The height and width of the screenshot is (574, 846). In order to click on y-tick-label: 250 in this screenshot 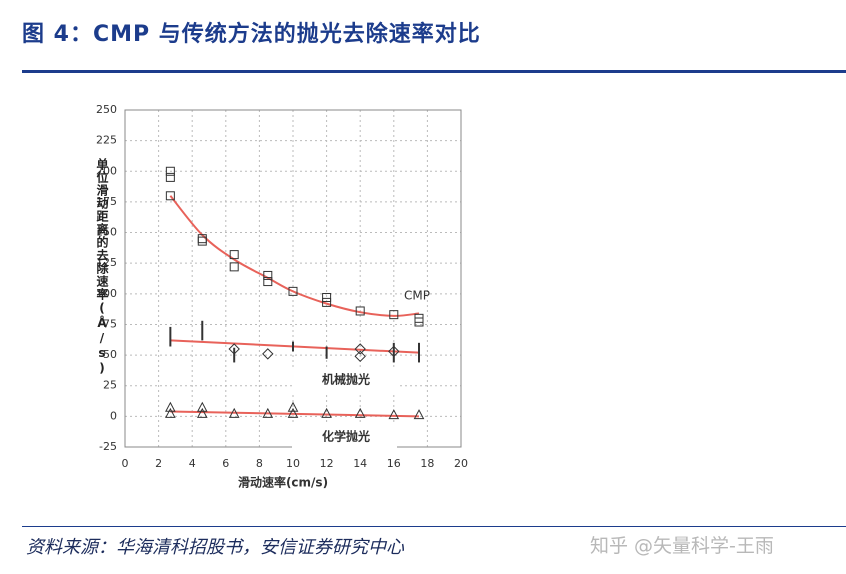, I will do `click(106, 109)`.